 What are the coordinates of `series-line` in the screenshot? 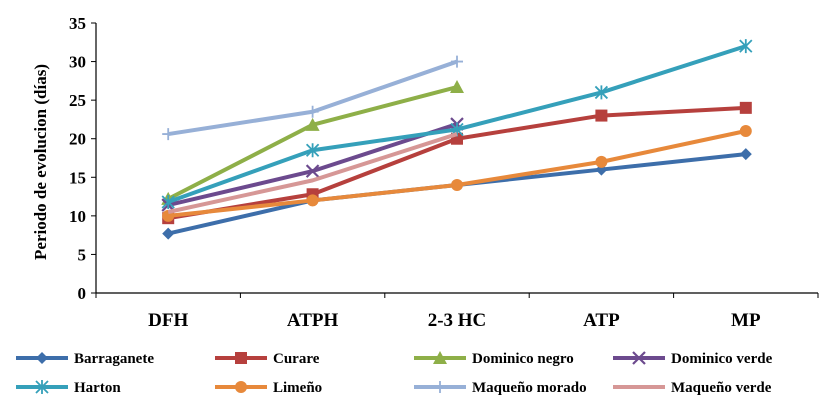 It's located at (312, 173).